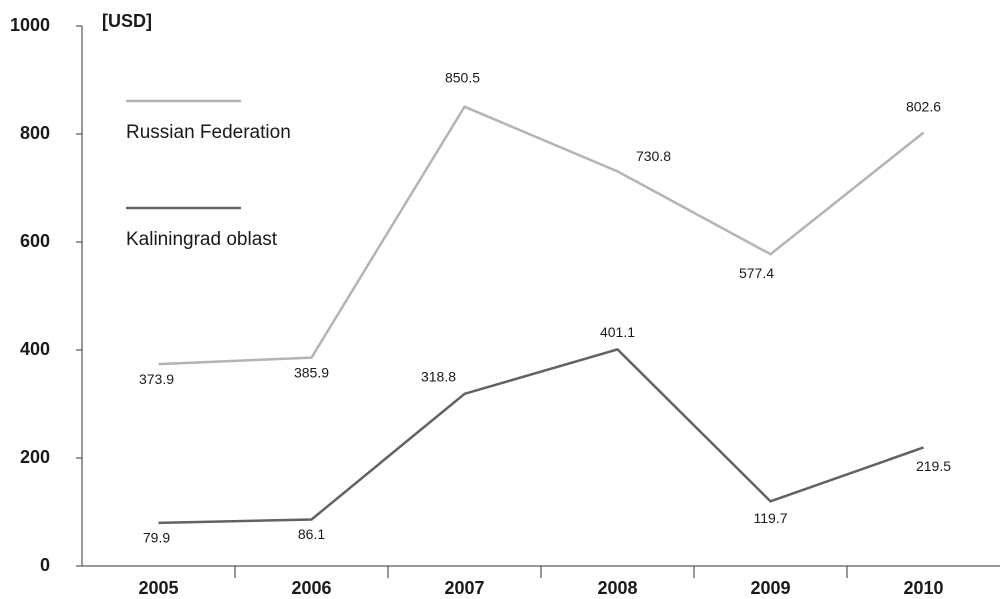 This screenshot has height=599, width=1002. Describe the element at coordinates (311, 534) in the screenshot. I see `data-label: 86.1` at that location.